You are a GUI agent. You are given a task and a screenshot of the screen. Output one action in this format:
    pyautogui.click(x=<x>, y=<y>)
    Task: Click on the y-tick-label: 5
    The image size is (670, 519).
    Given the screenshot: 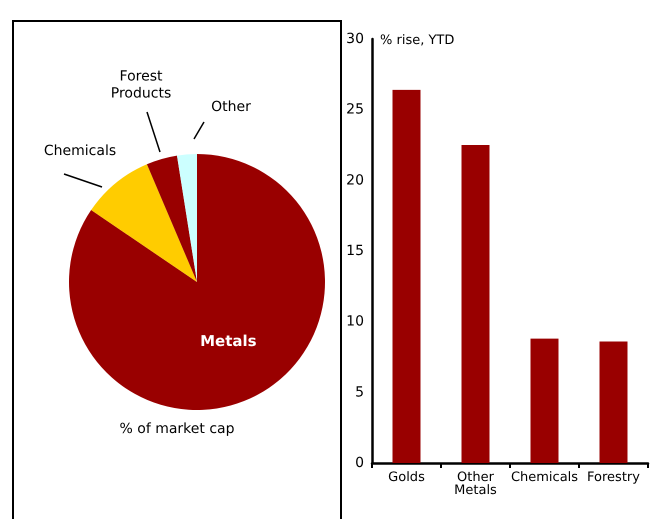 What is the action you would take?
    pyautogui.click(x=359, y=392)
    